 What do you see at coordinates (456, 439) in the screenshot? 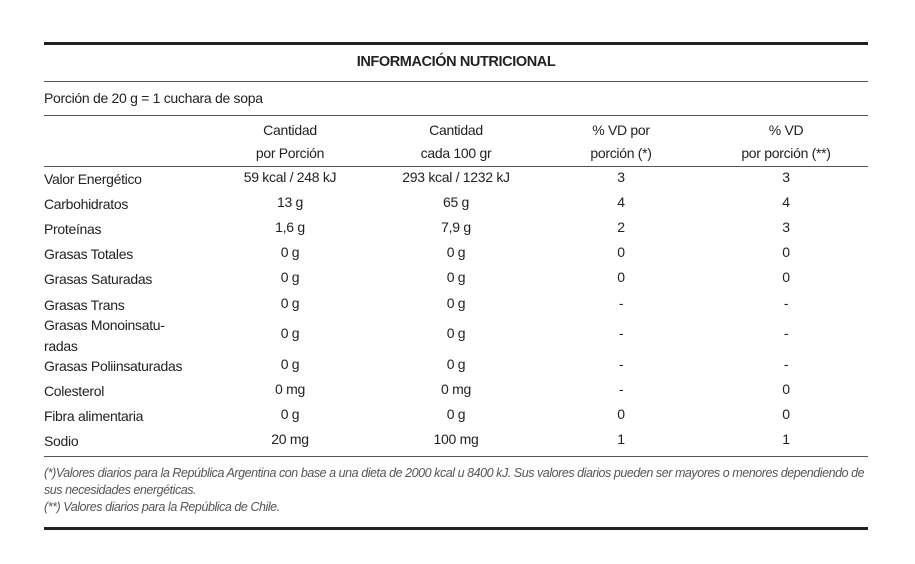
I see `row-value: 100 mg` at bounding box center [456, 439].